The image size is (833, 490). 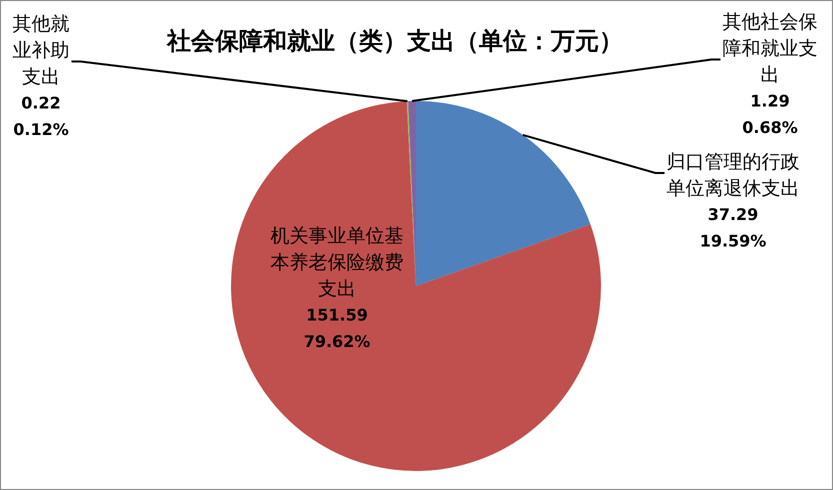 I want to click on data-label: 0.22 0.12%, so click(x=41, y=117).